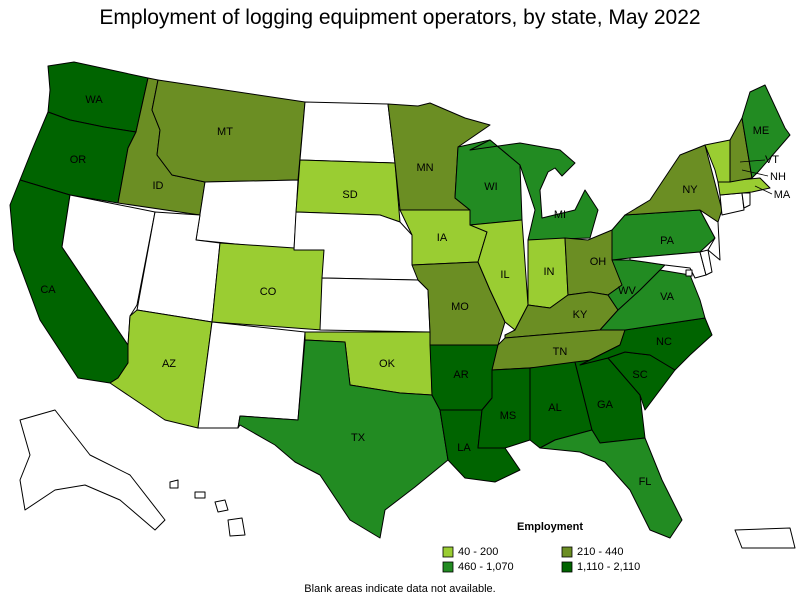 This screenshot has width=800, height=600. What do you see at coordinates (765, 538) in the screenshot?
I see `state-PR` at bounding box center [765, 538].